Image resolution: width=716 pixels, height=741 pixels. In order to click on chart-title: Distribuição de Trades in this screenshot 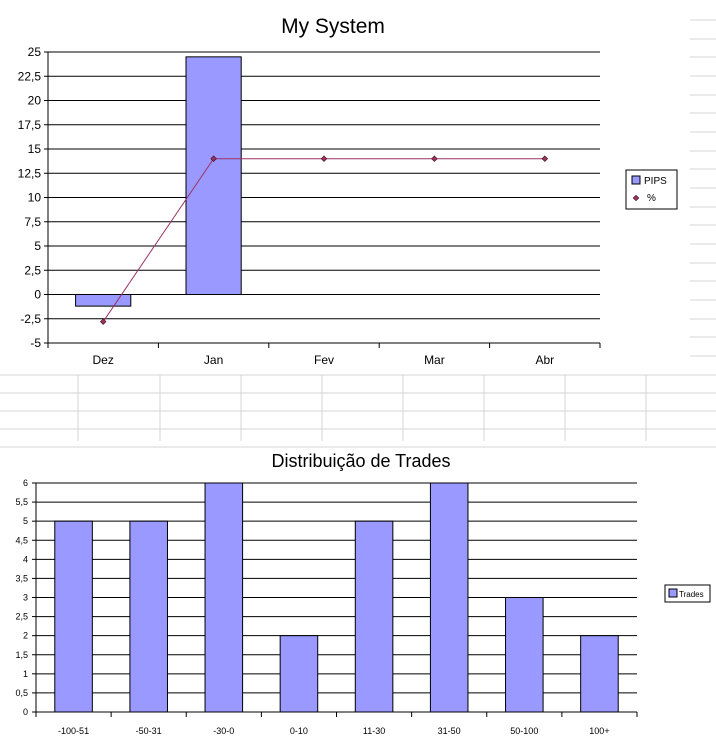, I will do `click(360, 461)`.